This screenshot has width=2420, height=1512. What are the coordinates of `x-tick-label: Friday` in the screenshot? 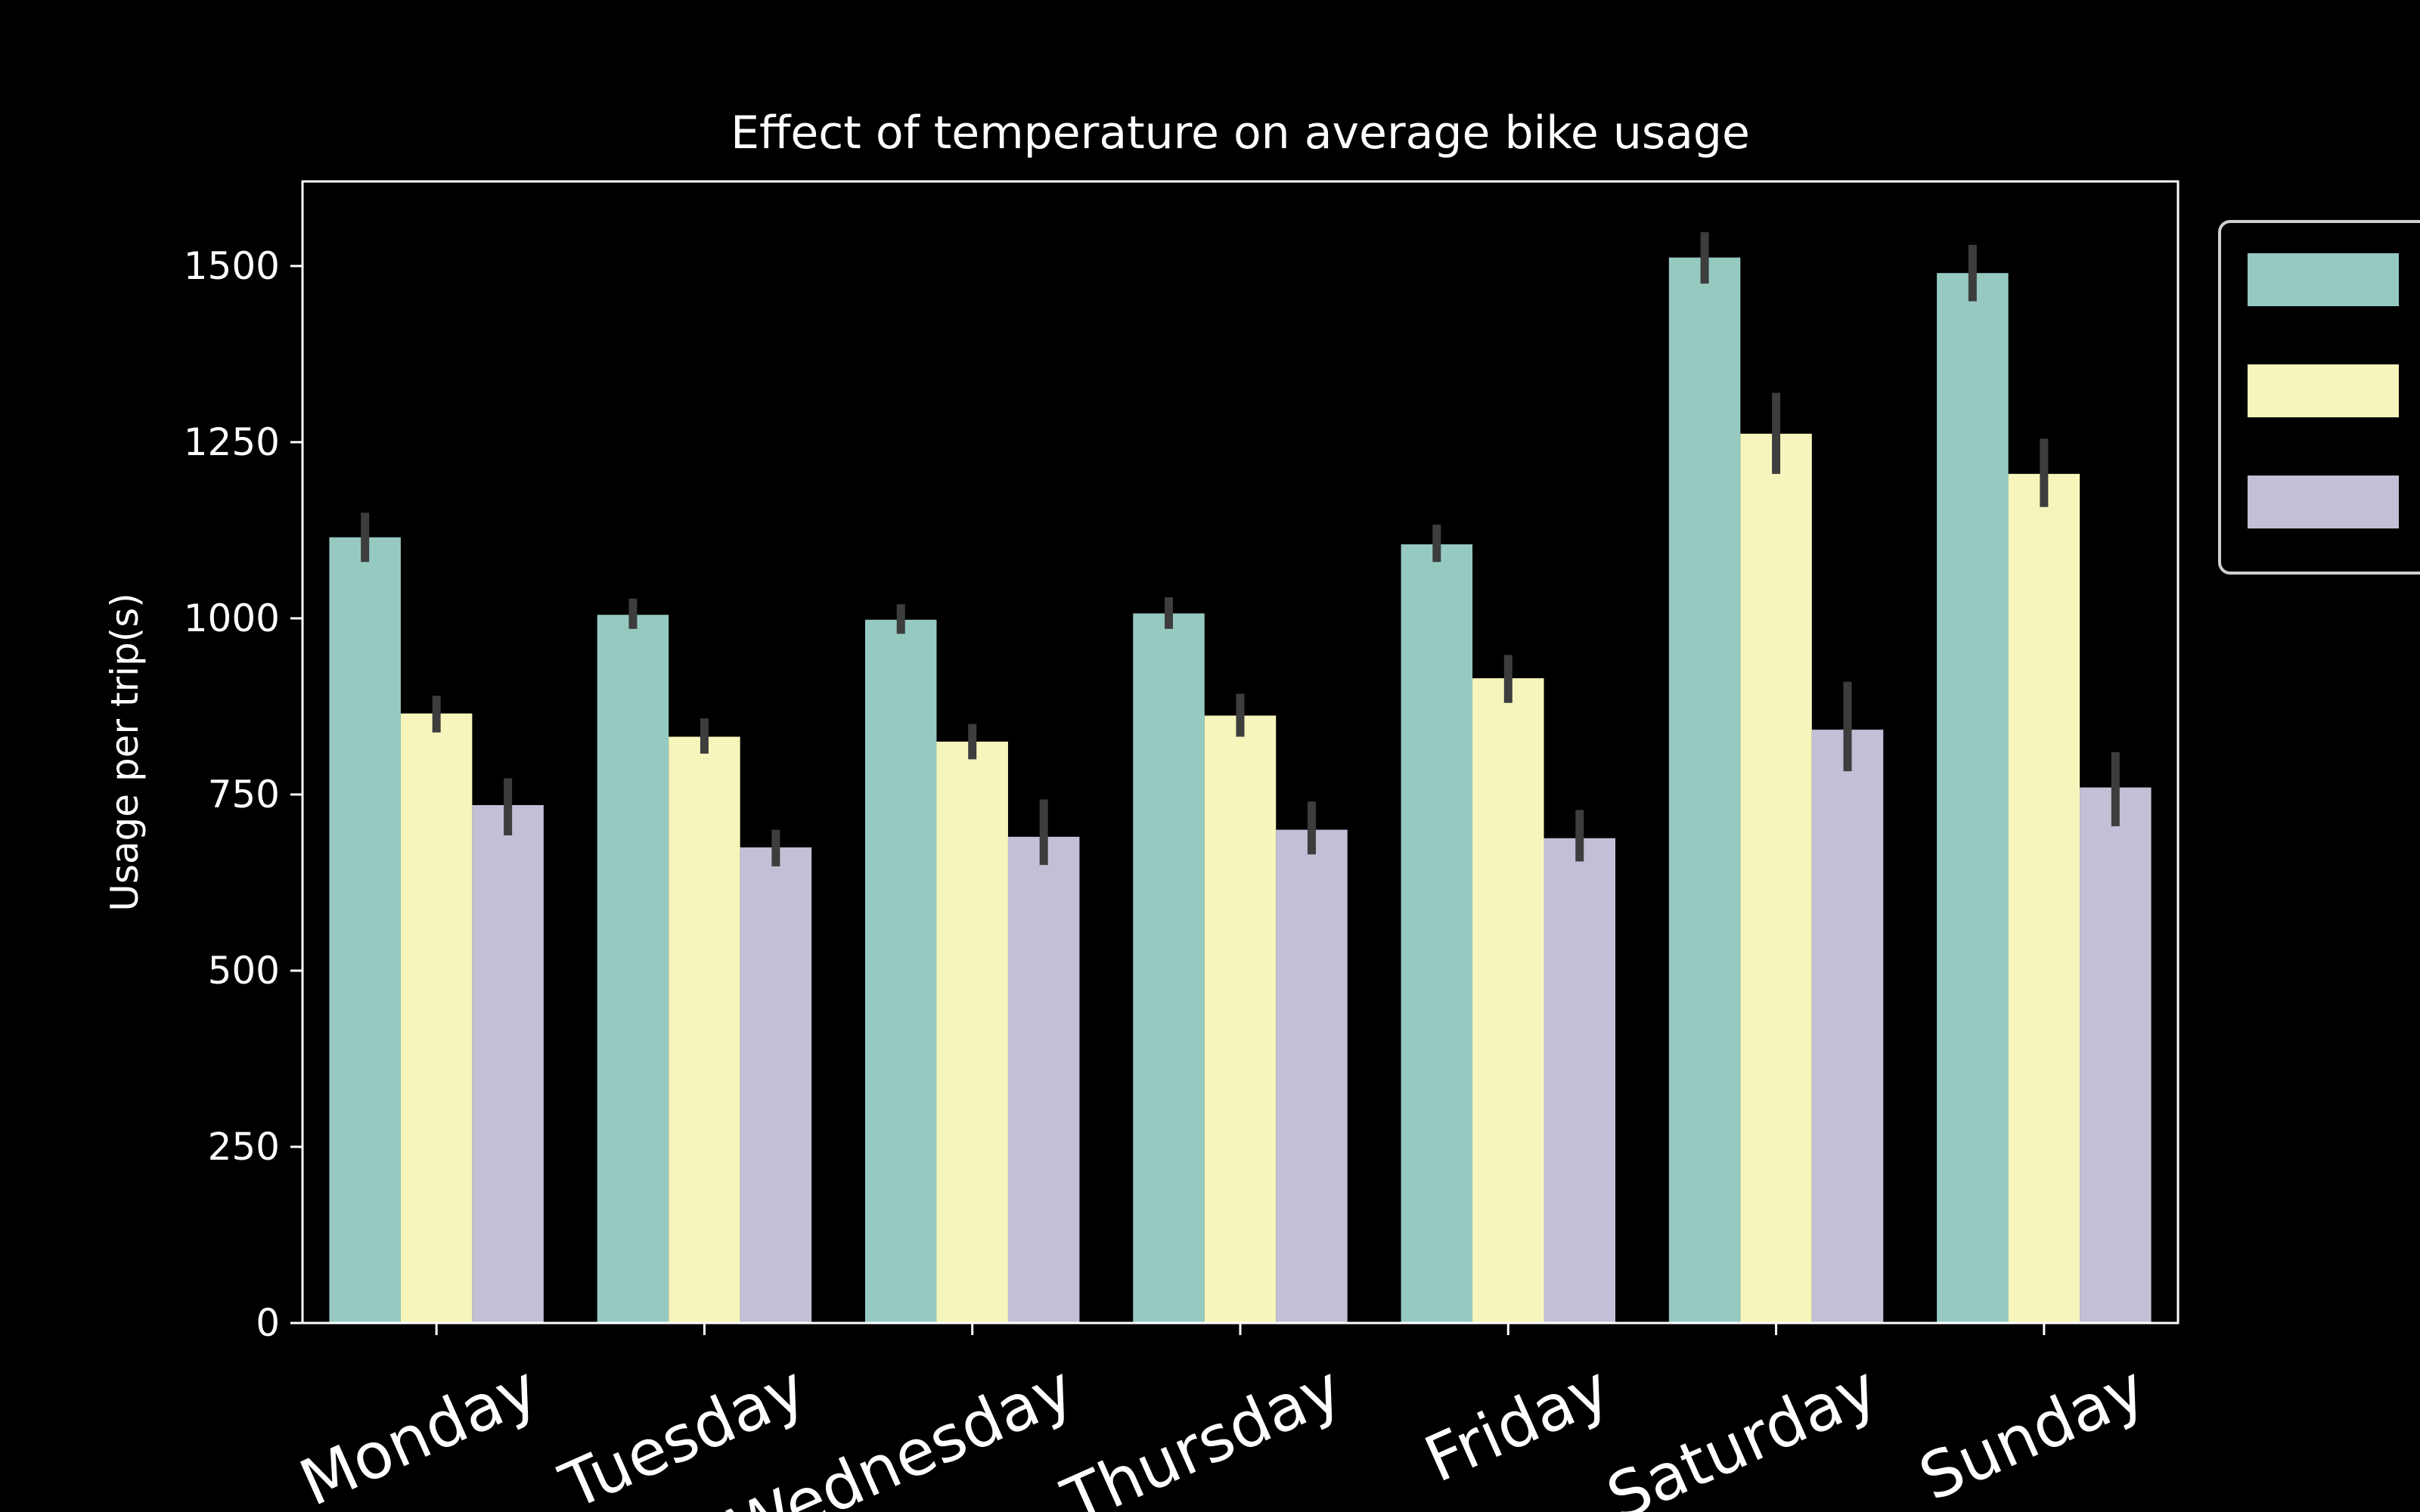 It's located at (1517, 1424).